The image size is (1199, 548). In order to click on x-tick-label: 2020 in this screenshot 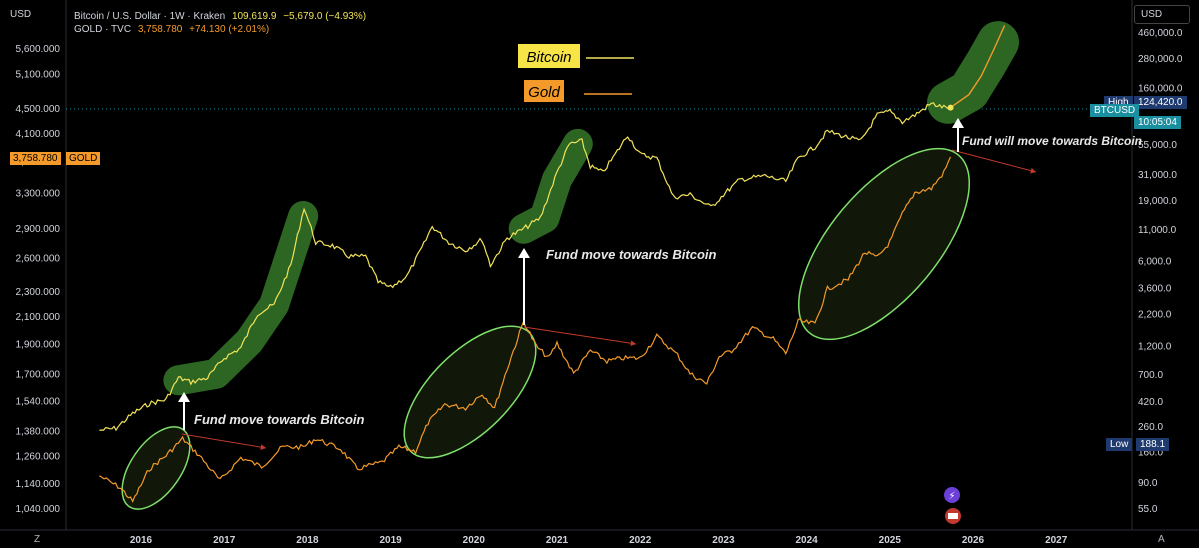, I will do `click(474, 540)`.